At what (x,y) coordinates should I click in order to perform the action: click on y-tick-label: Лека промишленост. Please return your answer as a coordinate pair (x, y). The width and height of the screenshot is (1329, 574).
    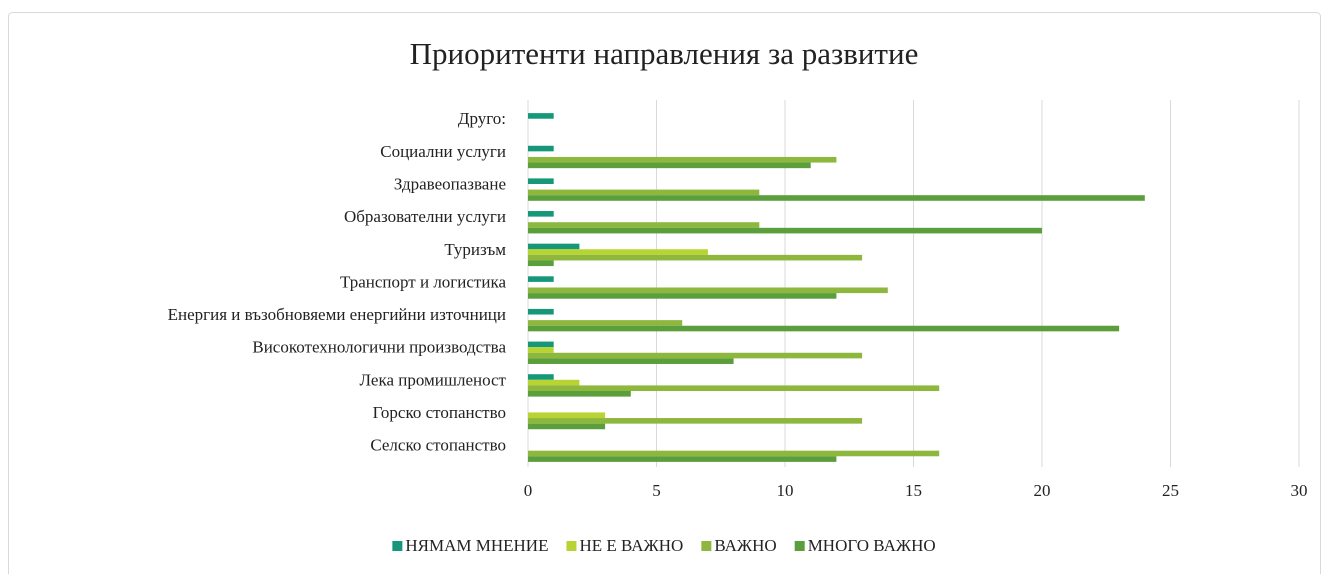
    Looking at the image, I should click on (432, 379).